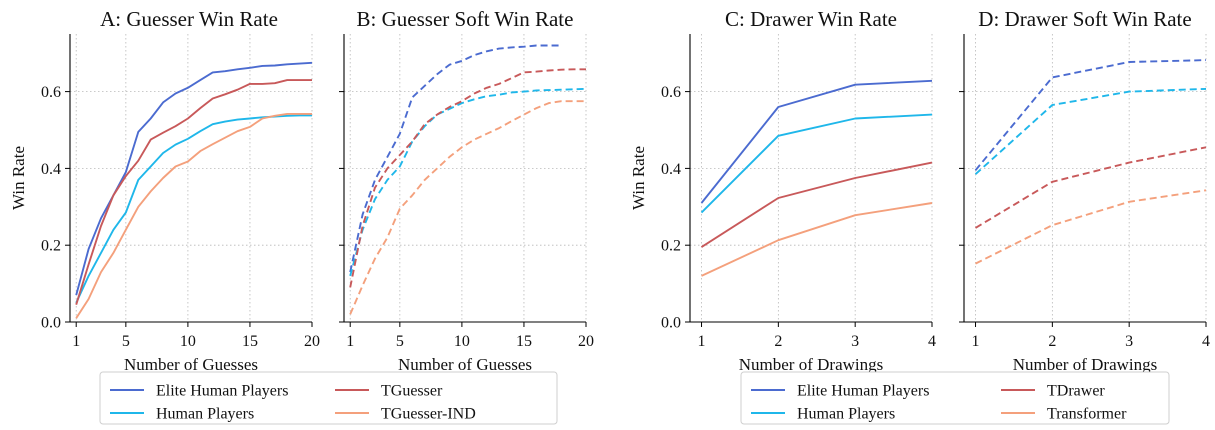 The height and width of the screenshot is (430, 1215). Describe the element at coordinates (428, 414) in the screenshot. I see `legend-label: TGuesser-IND` at that location.